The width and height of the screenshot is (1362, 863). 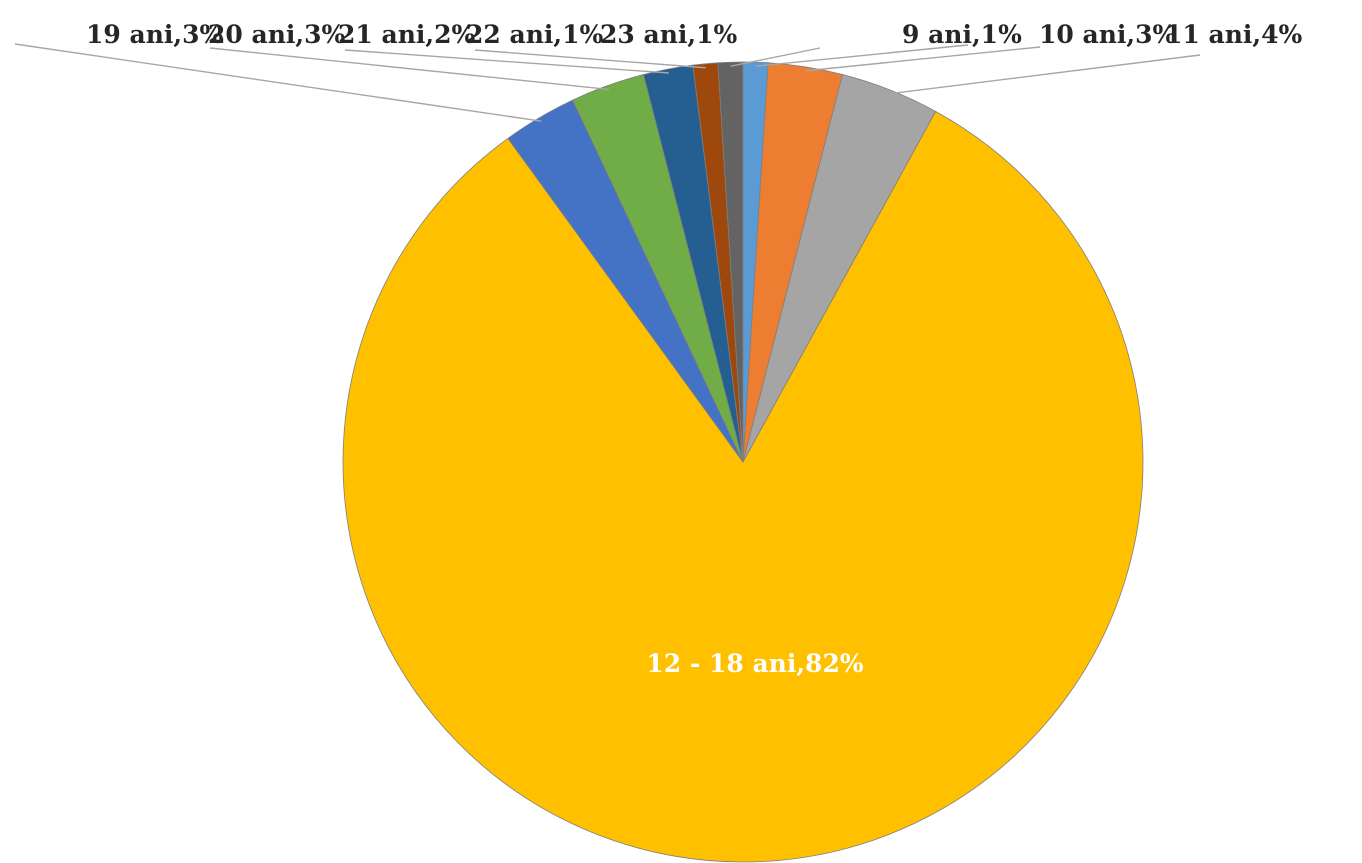 What do you see at coordinates (754, 663) in the screenshot?
I see `data-label-12-18-ani: 12 - 18 ani,82%` at bounding box center [754, 663].